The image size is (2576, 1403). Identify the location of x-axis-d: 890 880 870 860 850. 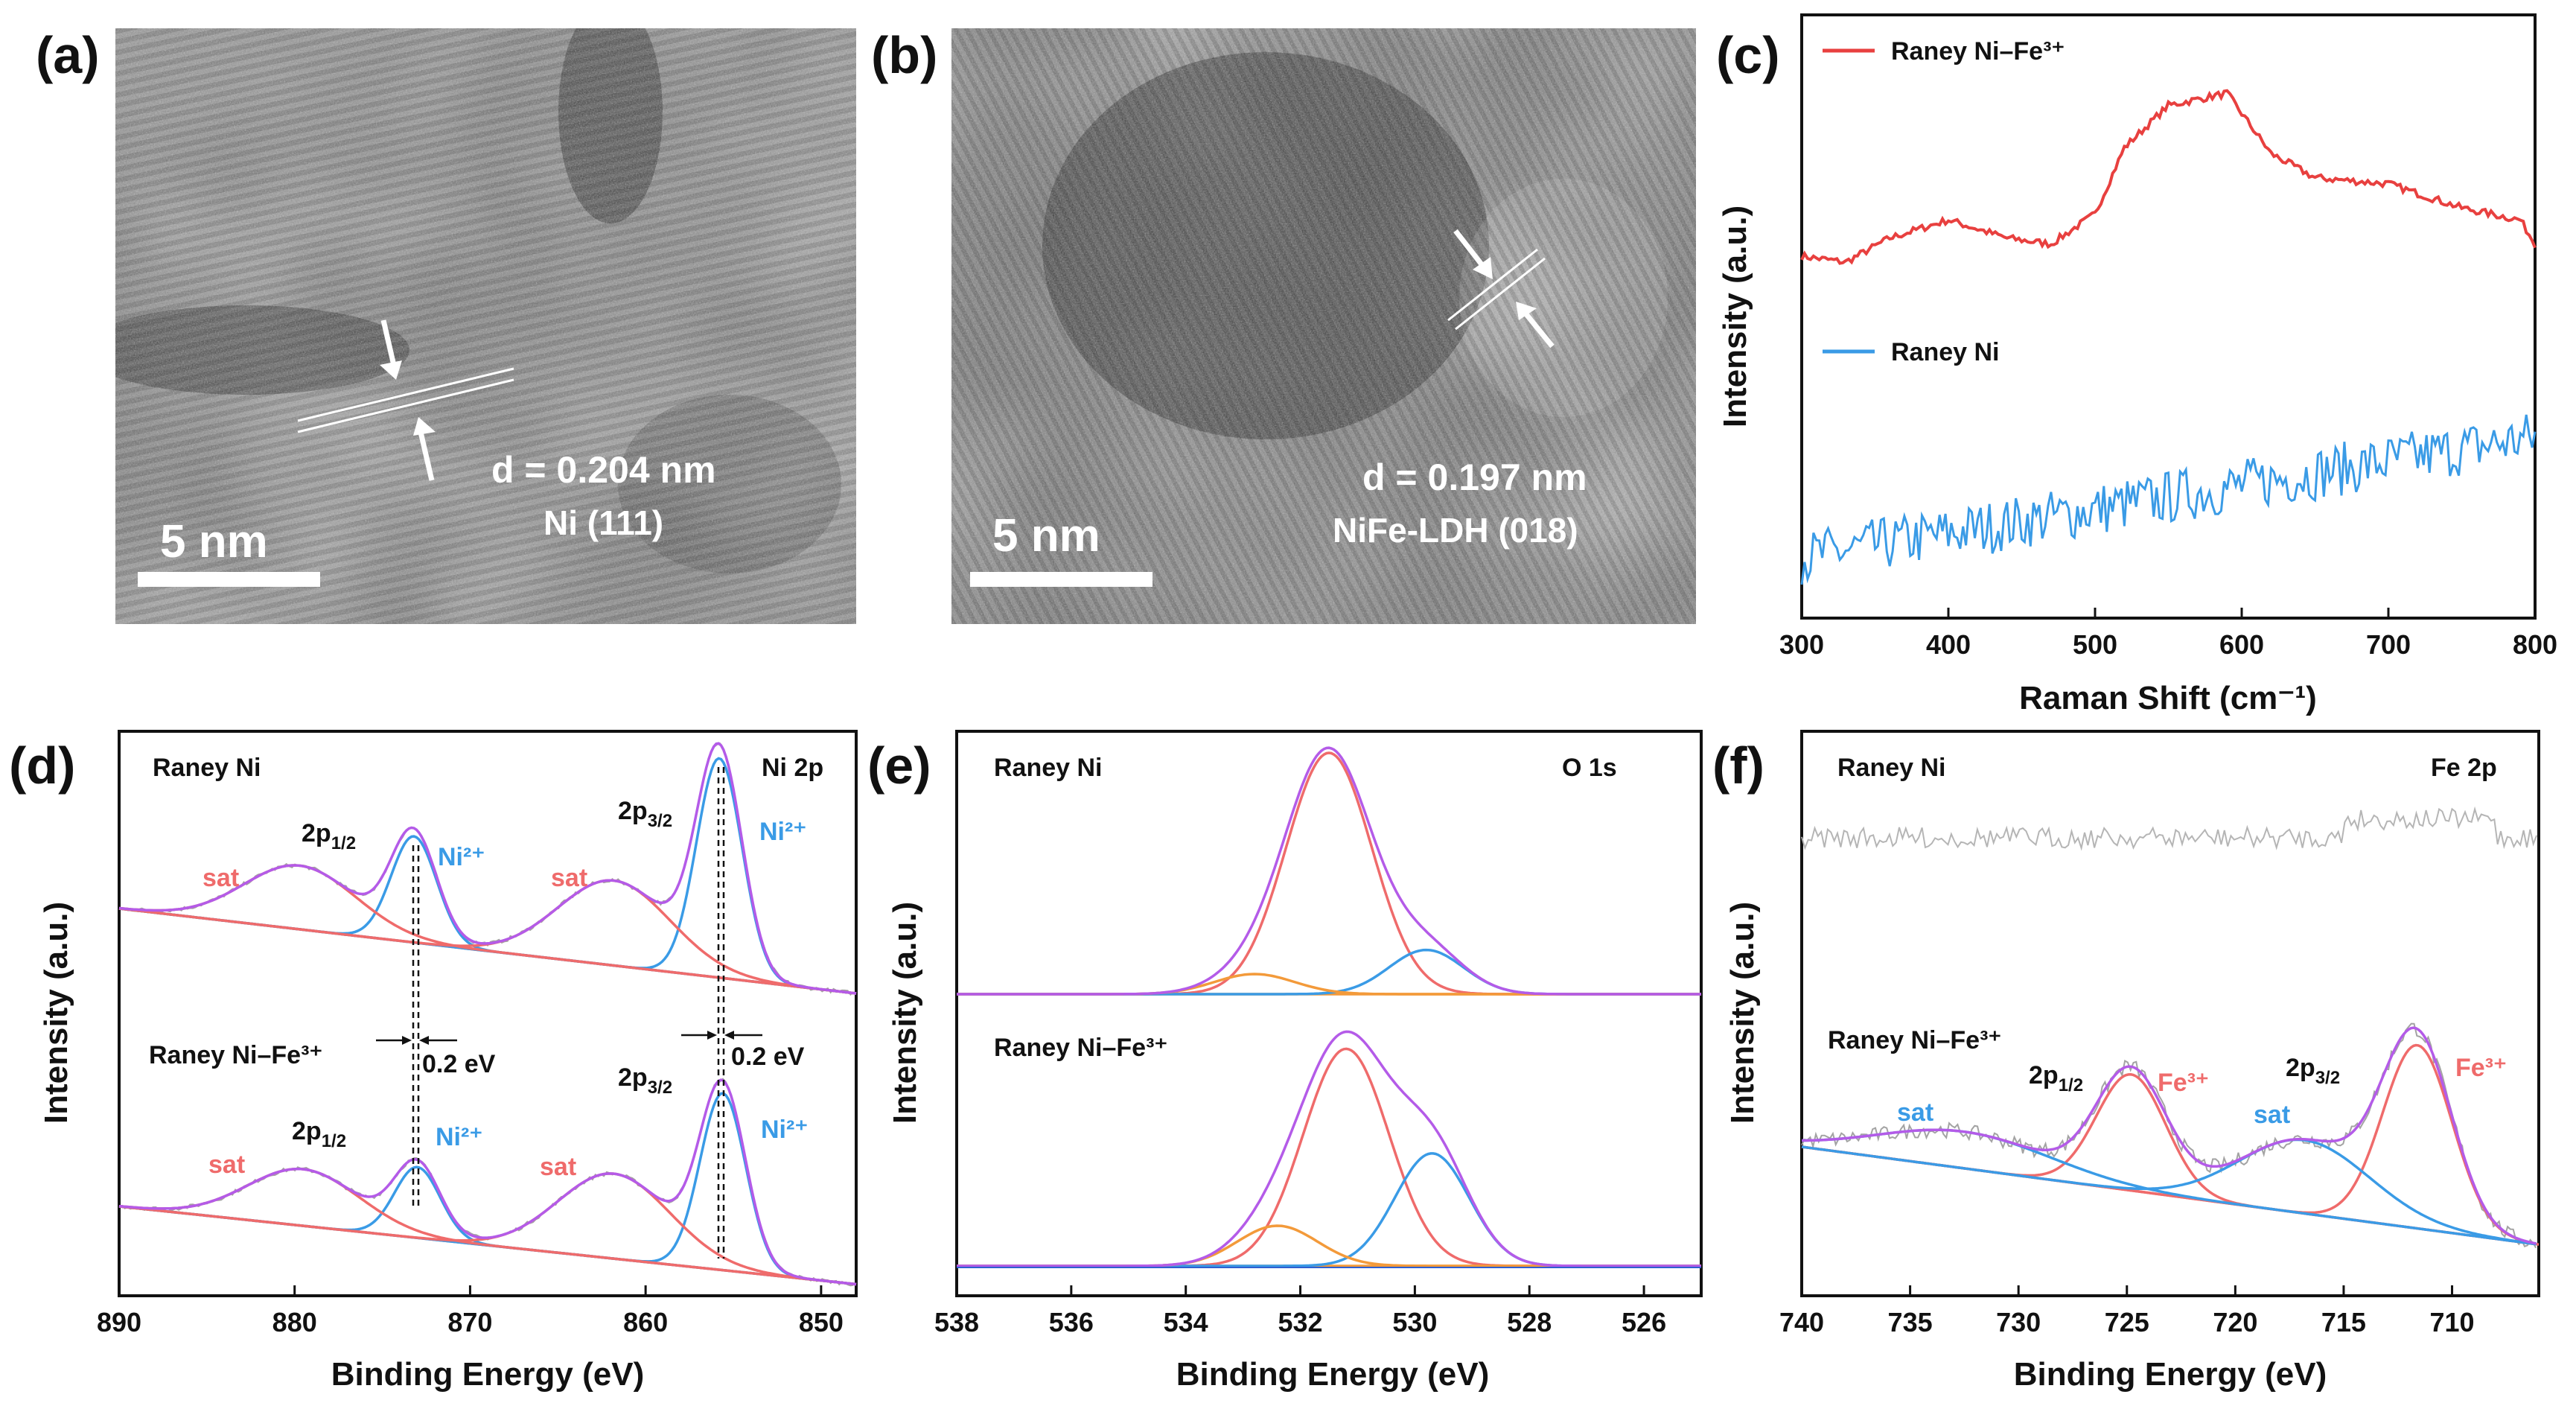
(470, 1311).